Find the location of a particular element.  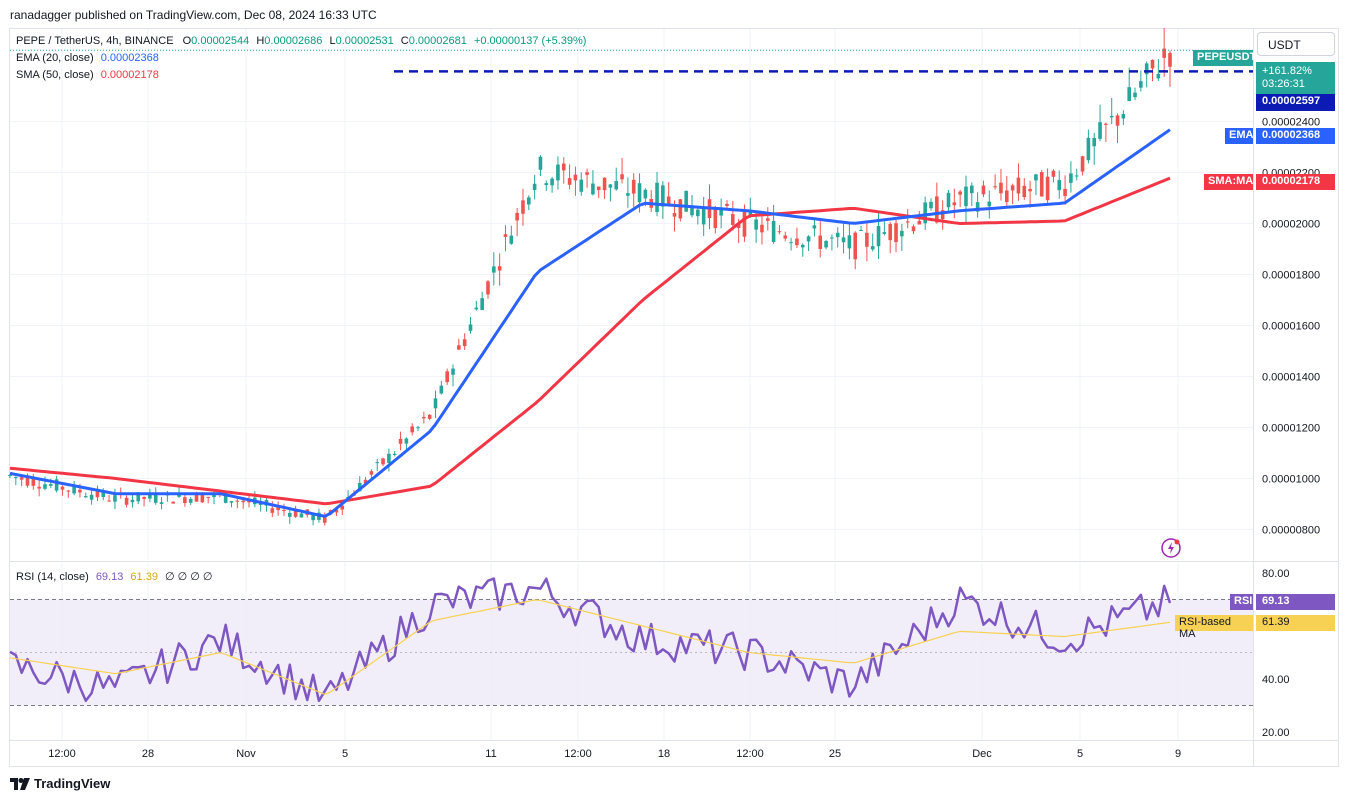

lightning-icon is located at coordinates (1171, 548).